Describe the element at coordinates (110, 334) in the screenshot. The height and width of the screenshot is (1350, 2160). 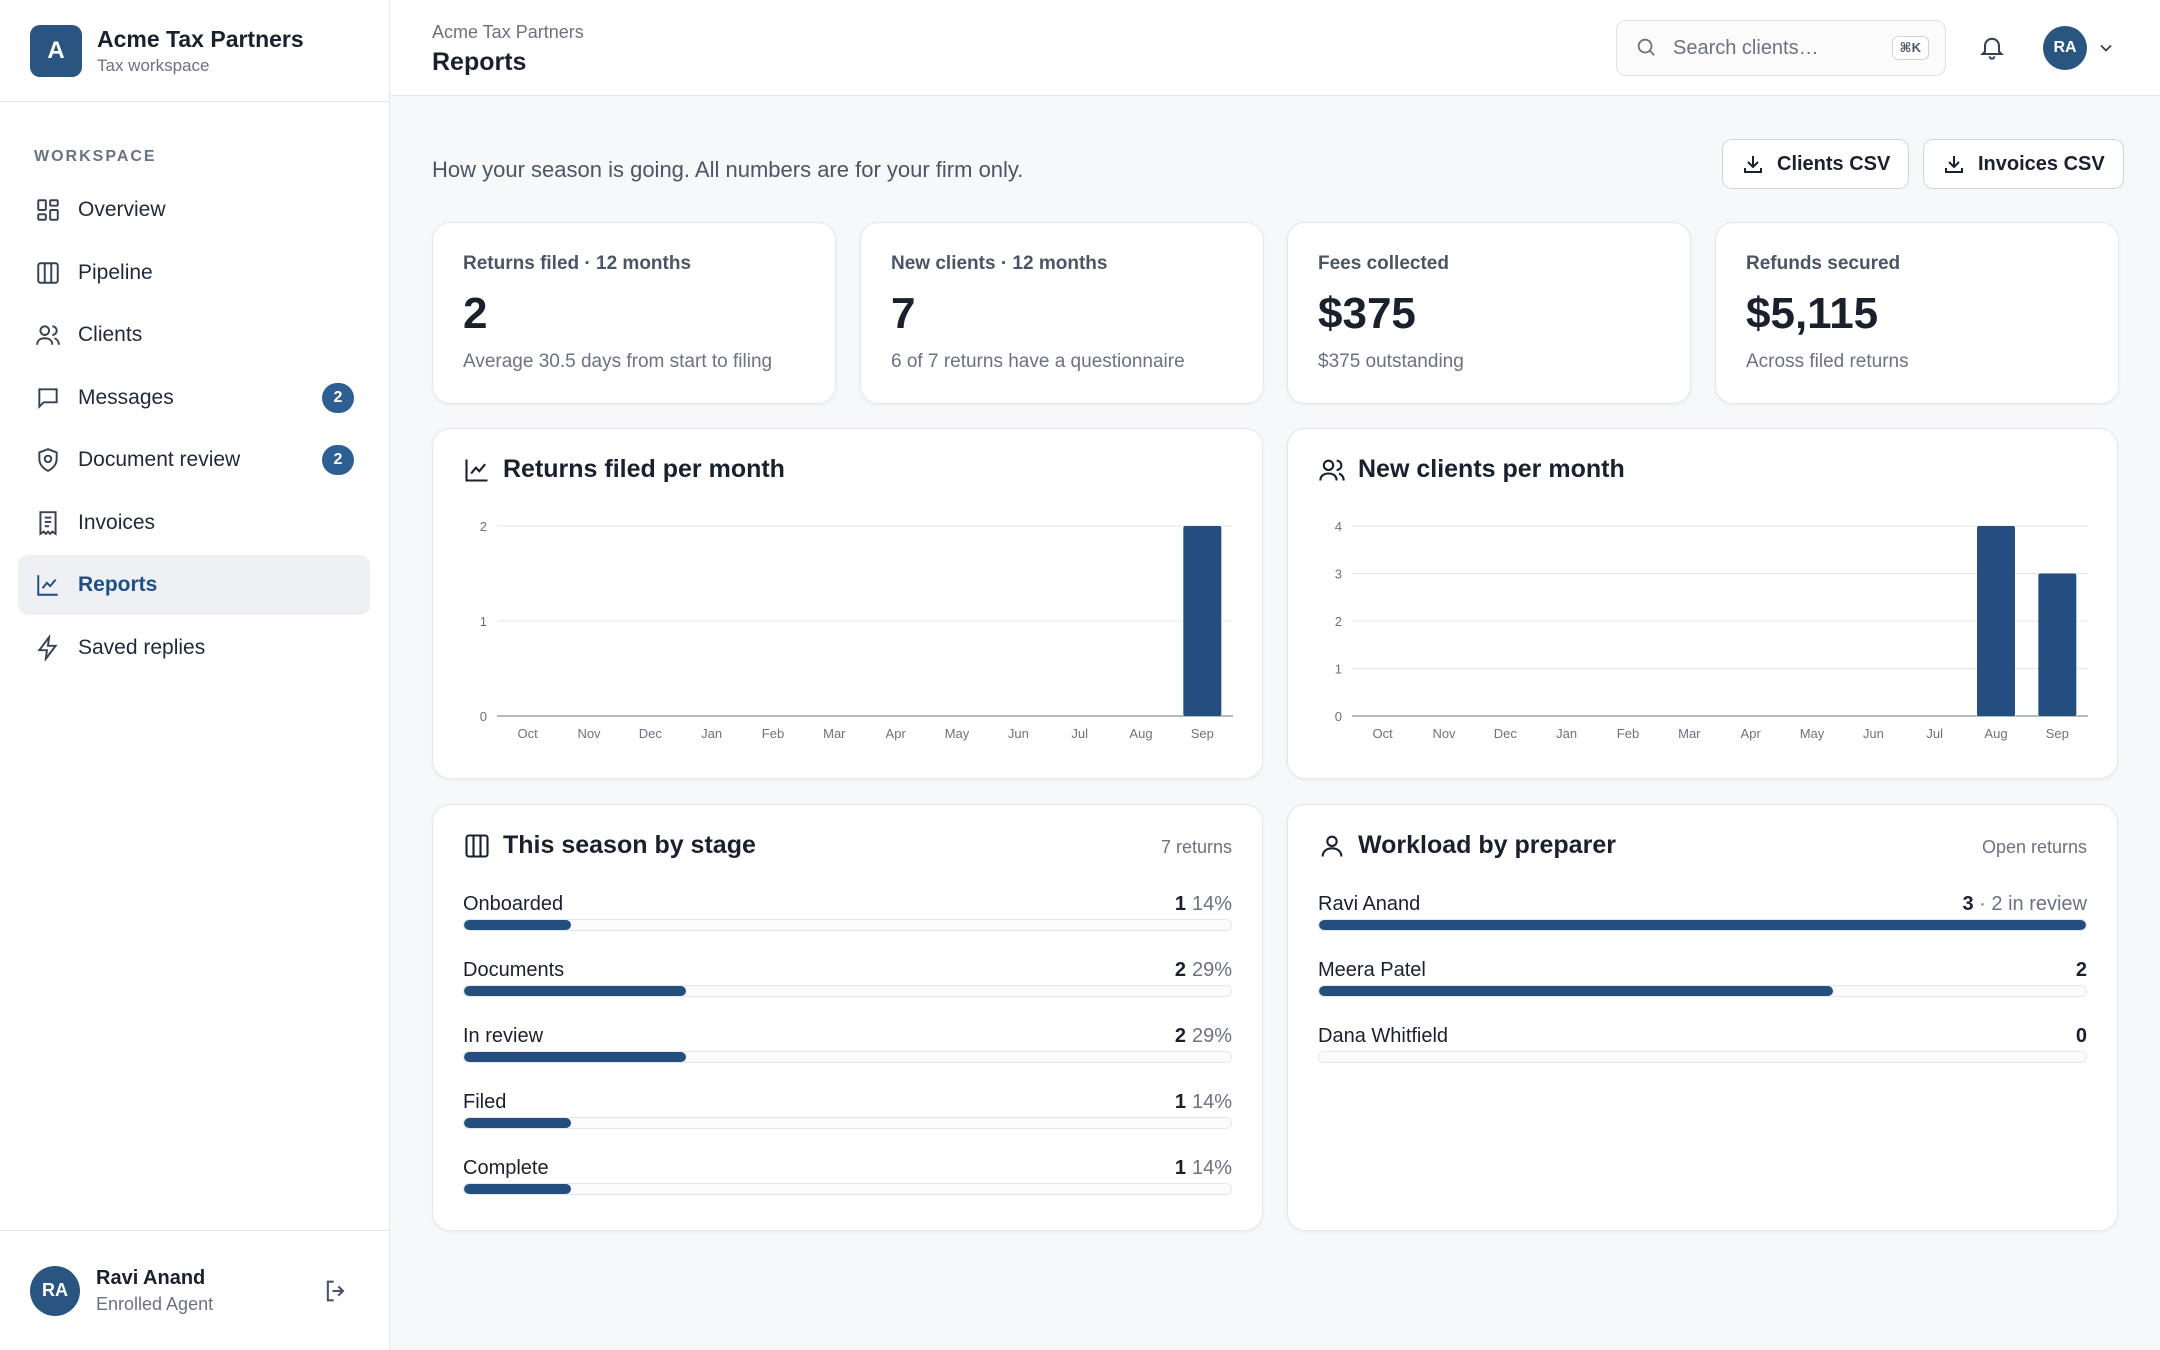
I see `sidebar-item-label: Clients` at that location.